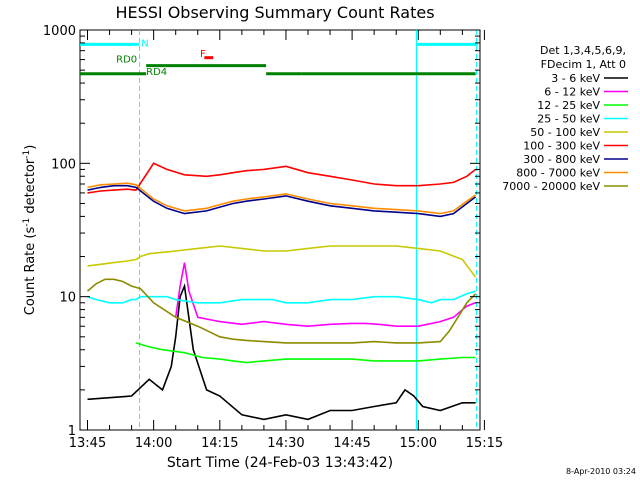  What do you see at coordinates (351, 443) in the screenshot?
I see `x-tick-label: 14:45` at bounding box center [351, 443].